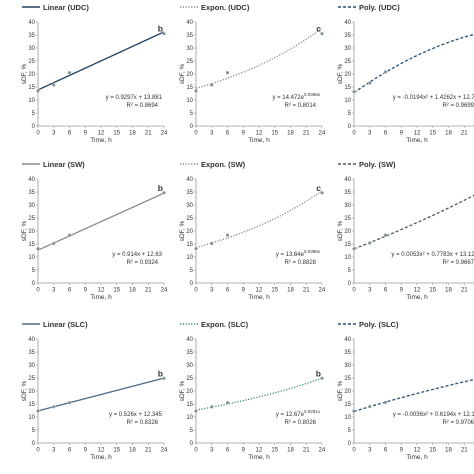 The image size is (474, 474). I want to click on equation-label: y = 13.64e0.0398x, so click(298, 253).